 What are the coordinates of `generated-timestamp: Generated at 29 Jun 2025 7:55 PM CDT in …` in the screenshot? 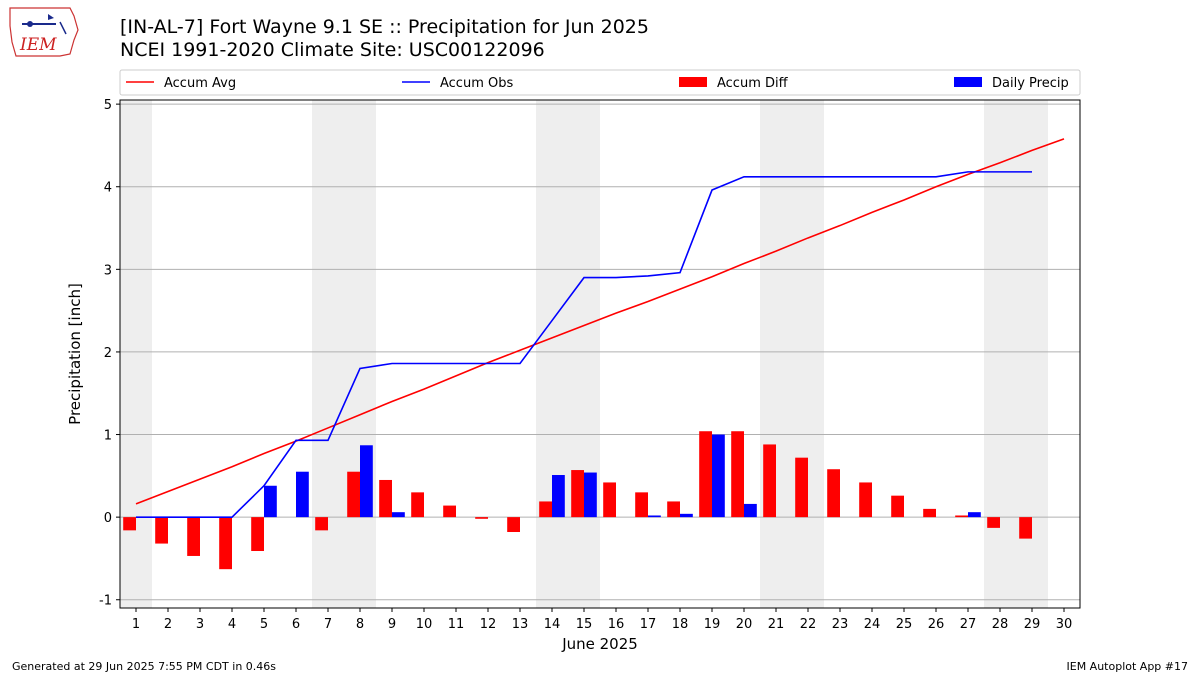 It's located at (144, 666).